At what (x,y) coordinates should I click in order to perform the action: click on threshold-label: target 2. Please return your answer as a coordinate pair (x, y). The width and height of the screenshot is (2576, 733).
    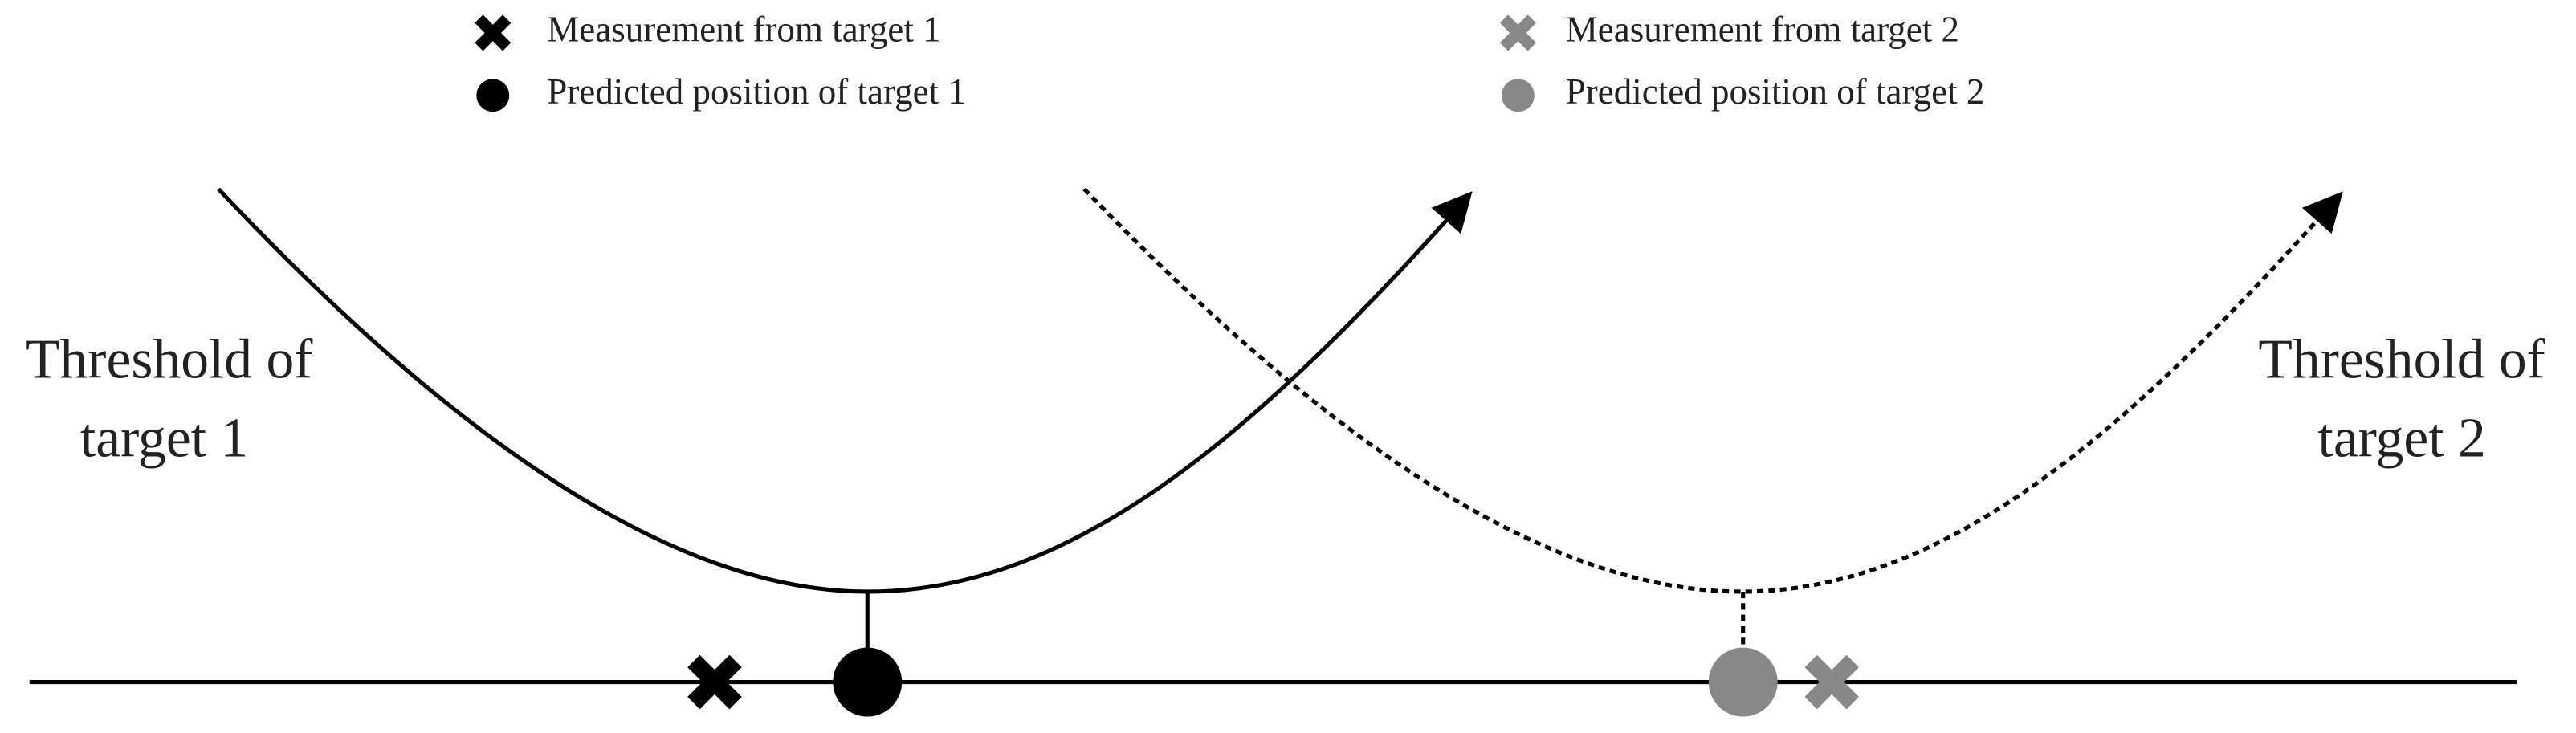
    Looking at the image, I should click on (2402, 439).